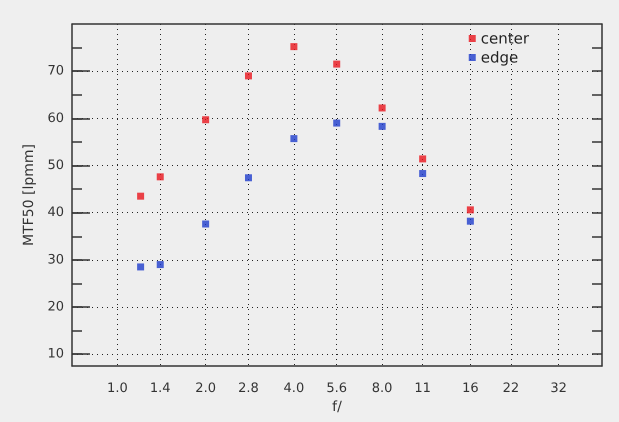  What do you see at coordinates (55, 307) in the screenshot?
I see `y-tick-label: 20` at bounding box center [55, 307].